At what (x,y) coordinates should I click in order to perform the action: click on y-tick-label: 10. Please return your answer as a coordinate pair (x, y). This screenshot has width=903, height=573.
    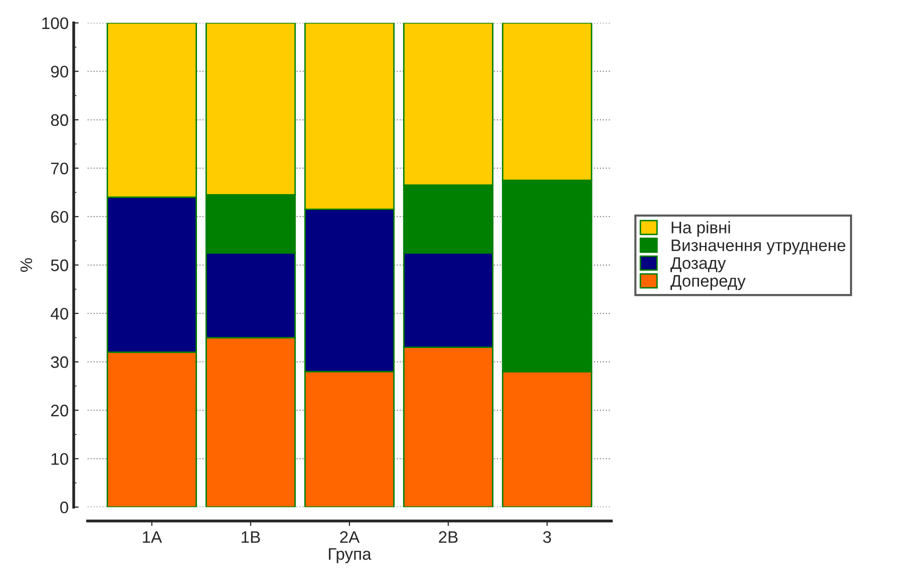
    Looking at the image, I should click on (60, 459).